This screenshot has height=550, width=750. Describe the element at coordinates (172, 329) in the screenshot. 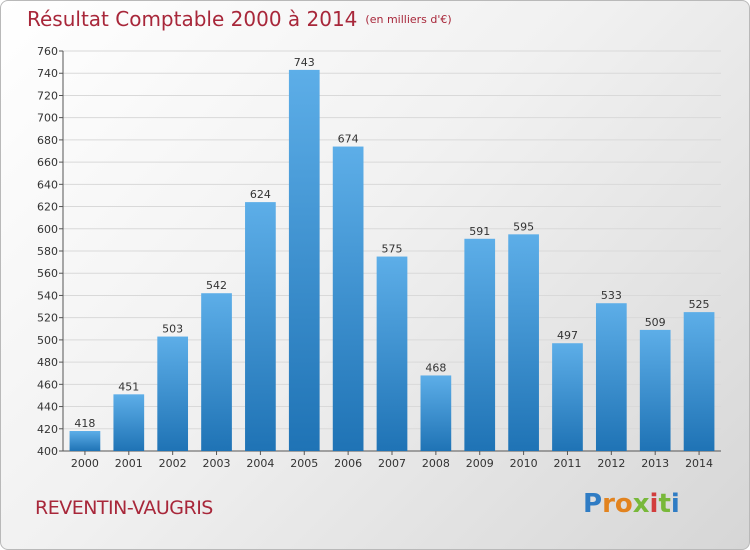

I see `value-label-2002: 503` at that location.